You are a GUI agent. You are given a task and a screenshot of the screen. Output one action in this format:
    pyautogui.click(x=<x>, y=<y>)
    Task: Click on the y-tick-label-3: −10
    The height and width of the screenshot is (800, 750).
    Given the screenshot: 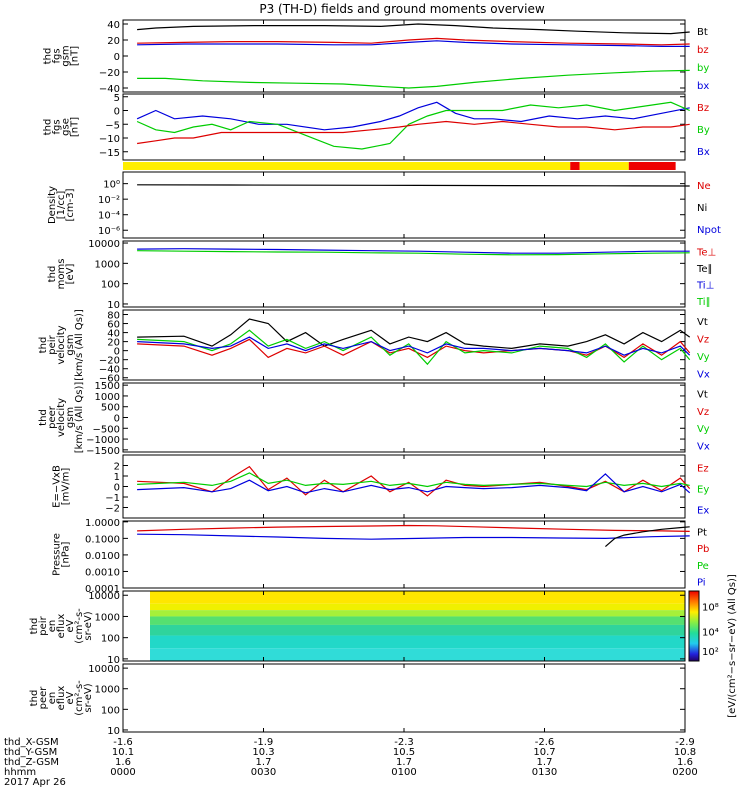 What is the action you would take?
    pyautogui.click(x=109, y=139)
    